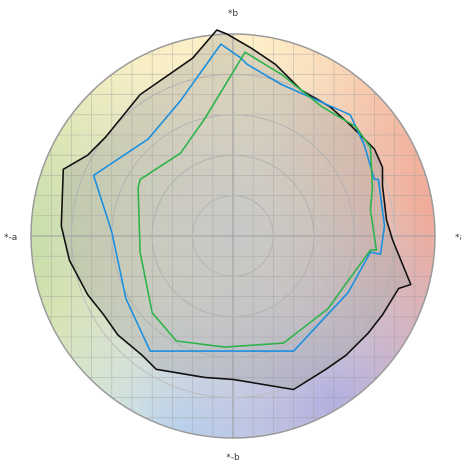 Image resolution: width=461 pixels, height=463 pixels. I want to click on axis-label-top: *b, so click(233, 14).